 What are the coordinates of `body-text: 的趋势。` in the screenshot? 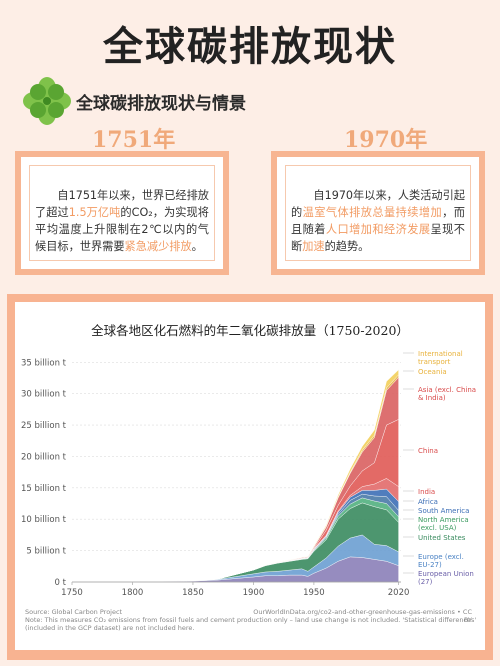 It's located at (347, 246).